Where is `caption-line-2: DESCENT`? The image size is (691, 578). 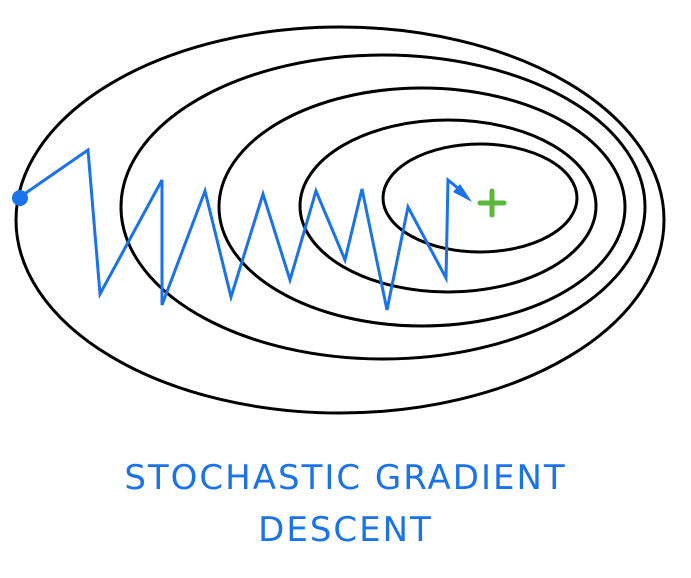
caption-line-2: DESCENT is located at coordinates (345, 530).